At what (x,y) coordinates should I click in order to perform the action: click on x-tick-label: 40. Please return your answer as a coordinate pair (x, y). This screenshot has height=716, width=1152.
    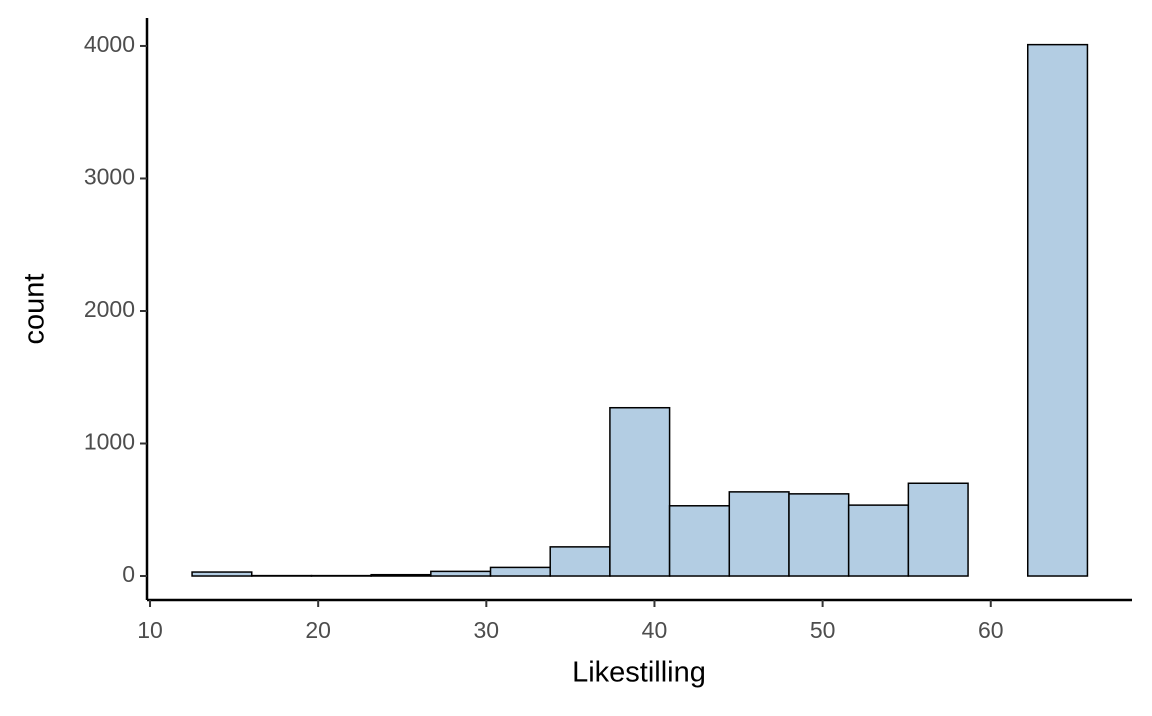
    Looking at the image, I should click on (655, 630).